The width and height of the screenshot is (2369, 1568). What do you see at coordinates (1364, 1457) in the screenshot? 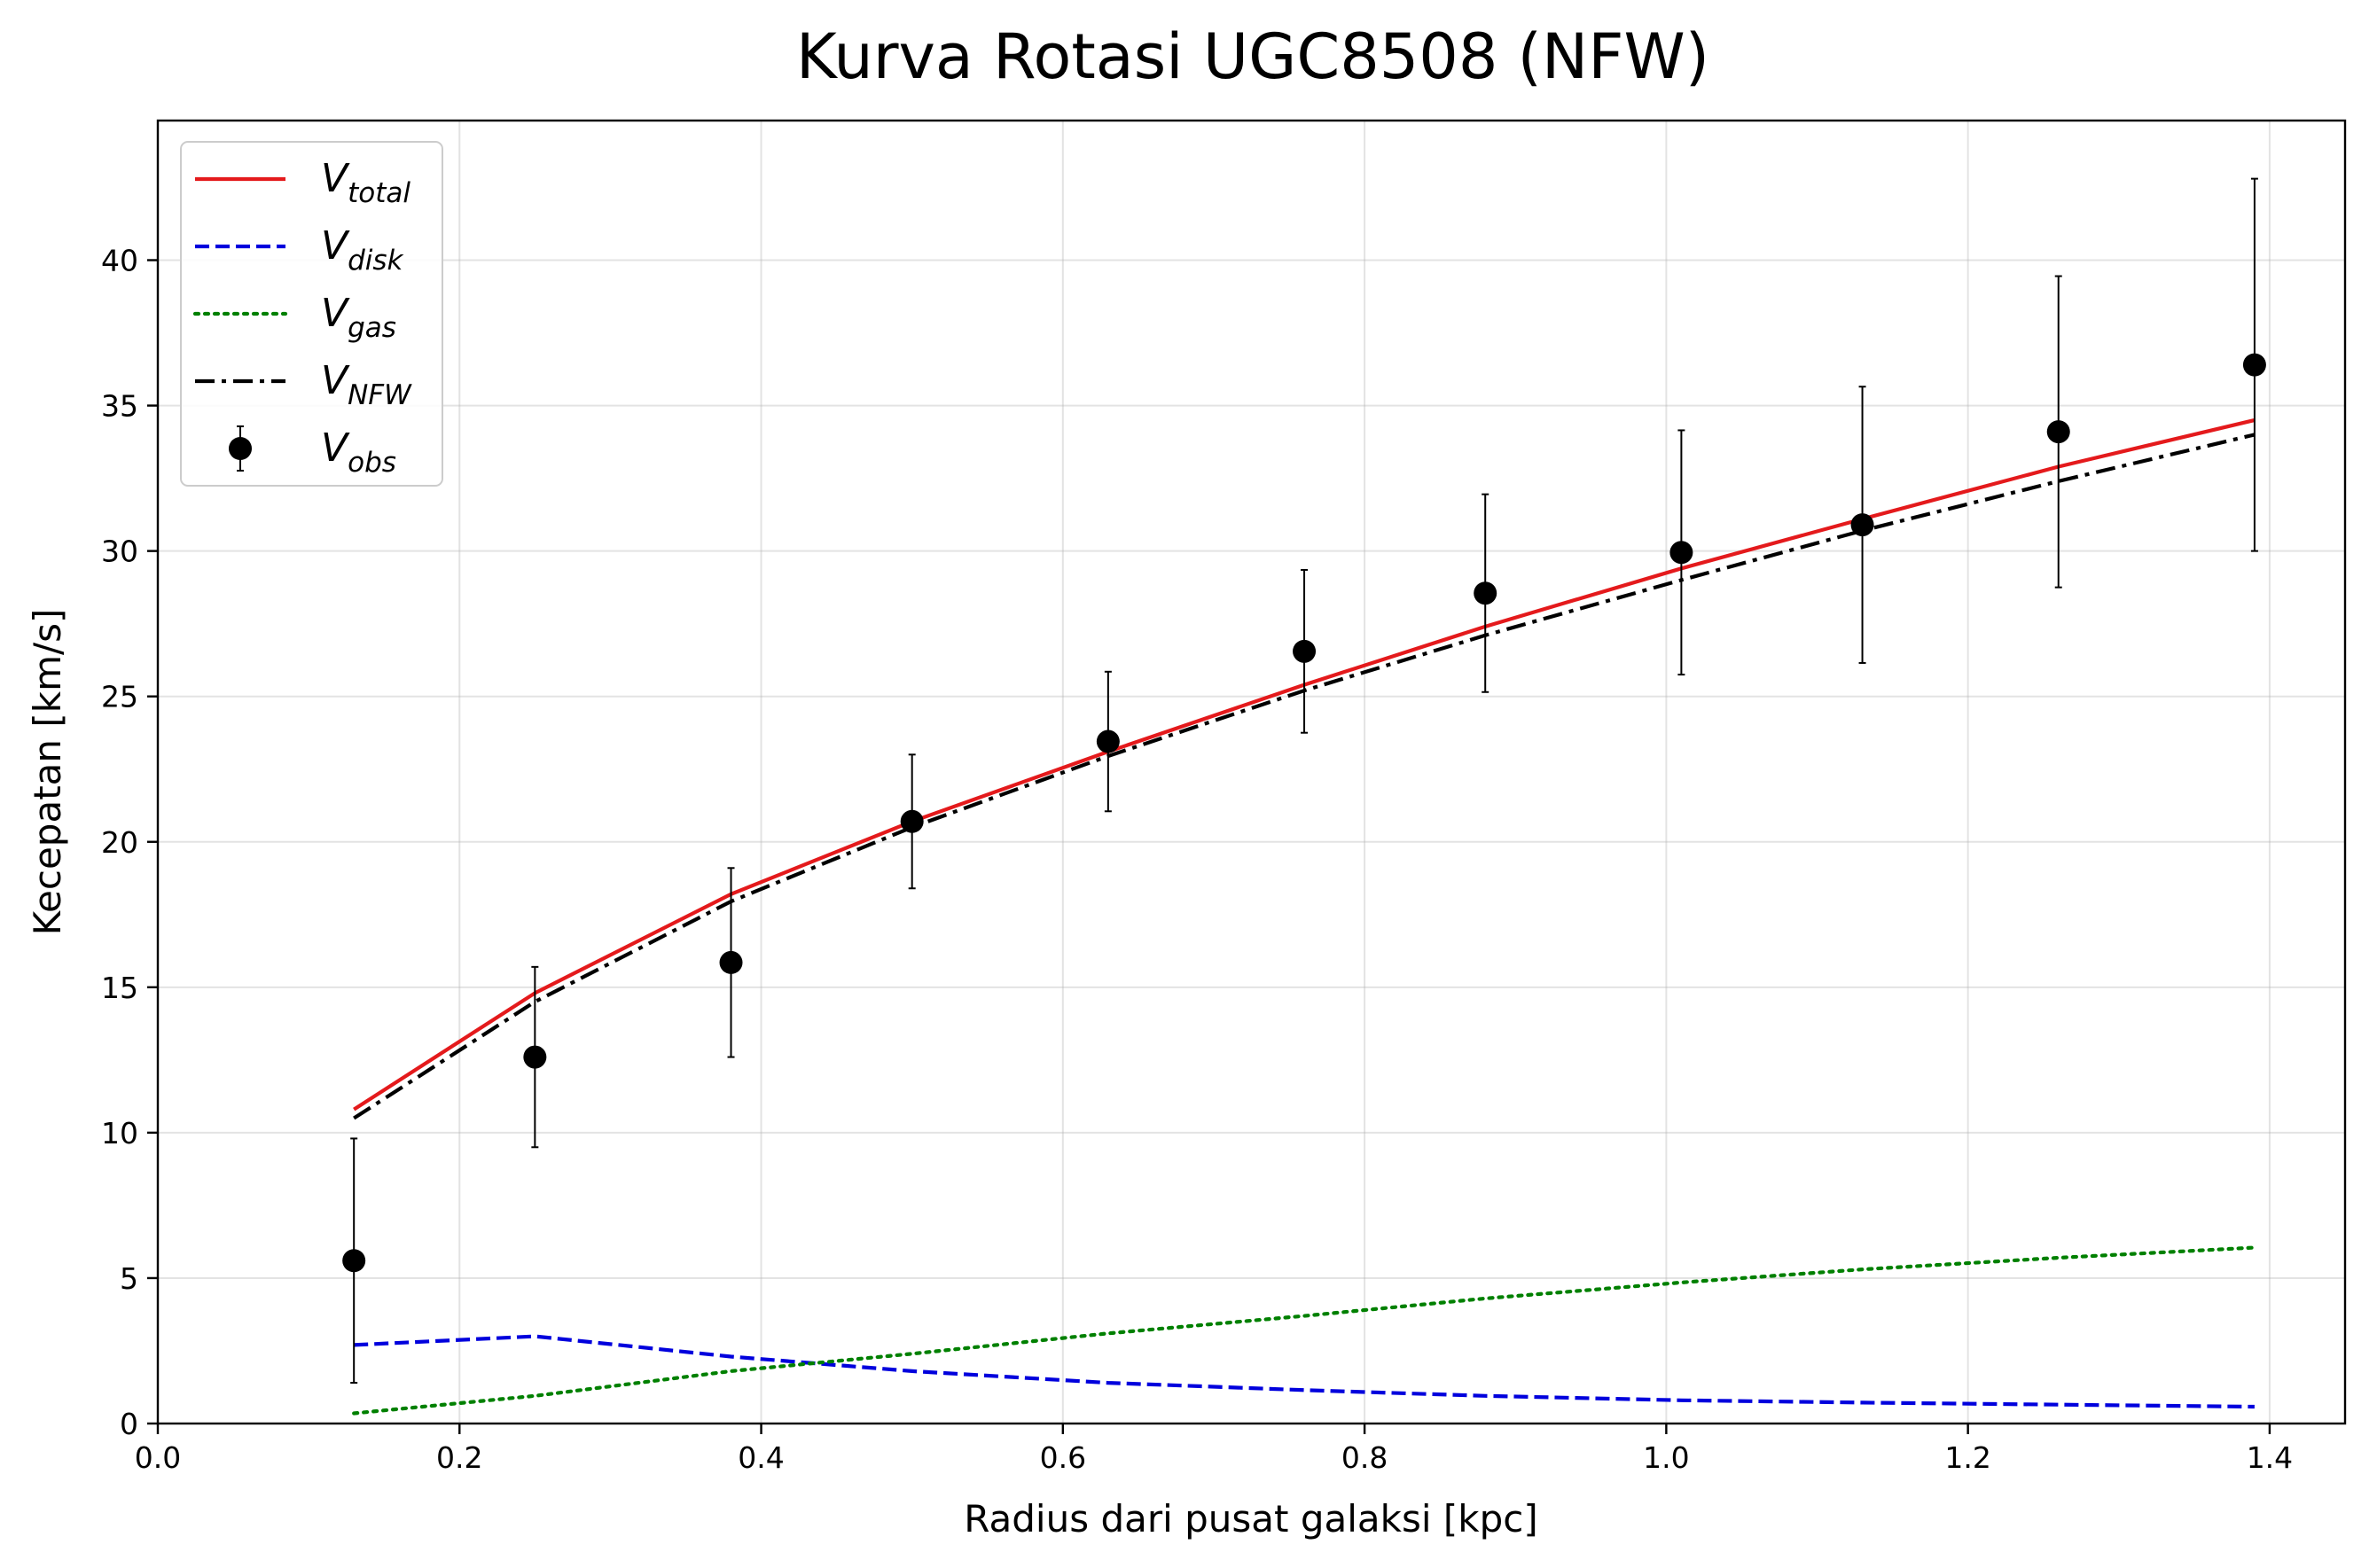
I see `x-tick-label: 0.8` at bounding box center [1364, 1457].